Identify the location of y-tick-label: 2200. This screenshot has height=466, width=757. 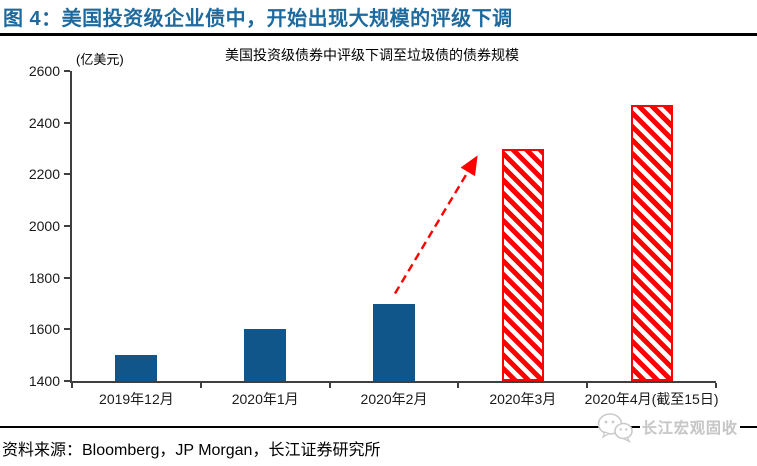
(44, 174).